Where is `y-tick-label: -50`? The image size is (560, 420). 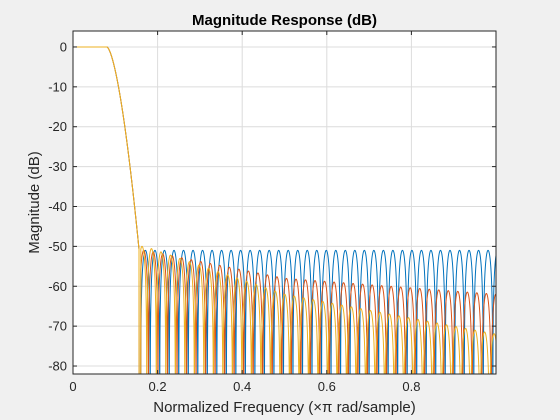
y-tick-label: -50 is located at coordinates (57, 246).